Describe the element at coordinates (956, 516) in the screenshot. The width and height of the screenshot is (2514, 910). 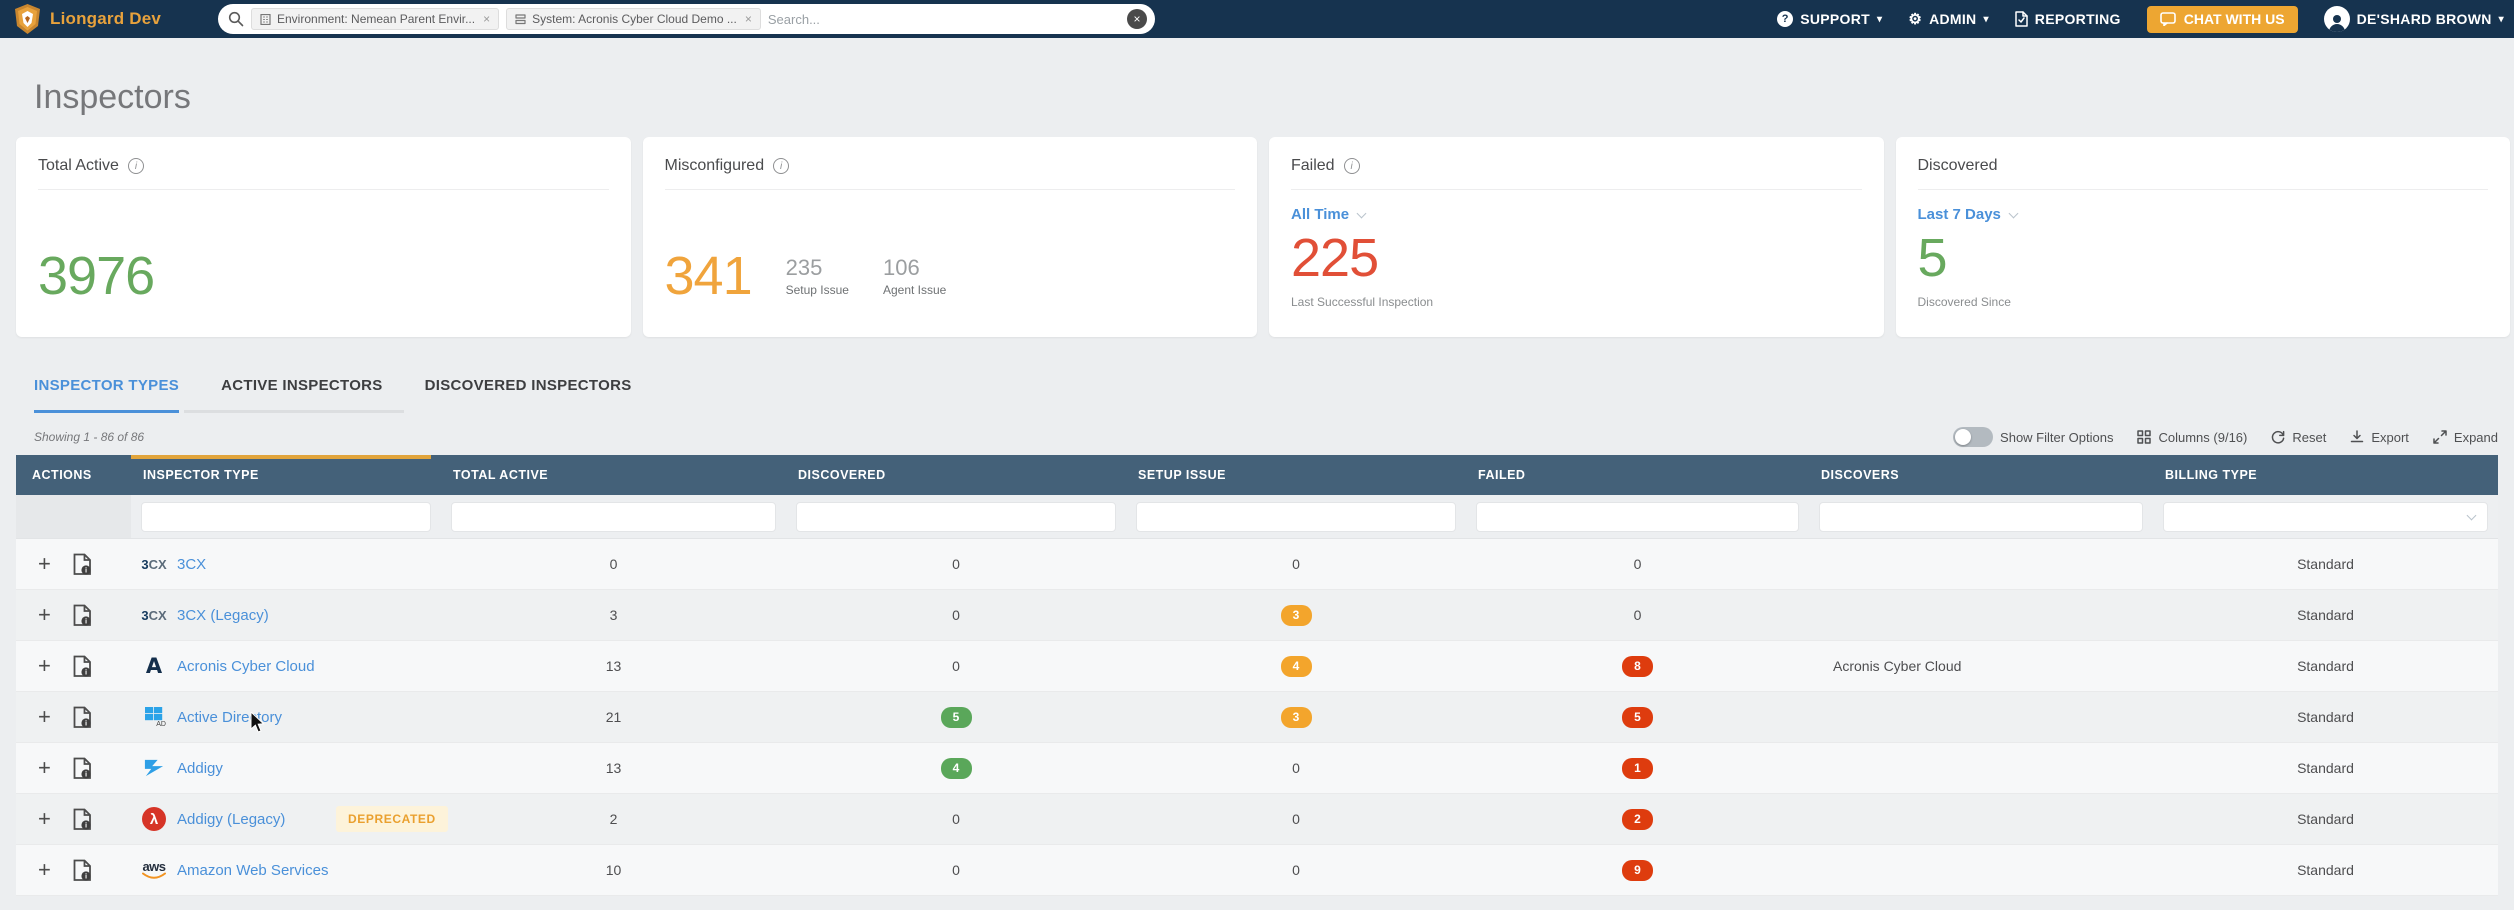
I see `filter-input-discovered` at that location.